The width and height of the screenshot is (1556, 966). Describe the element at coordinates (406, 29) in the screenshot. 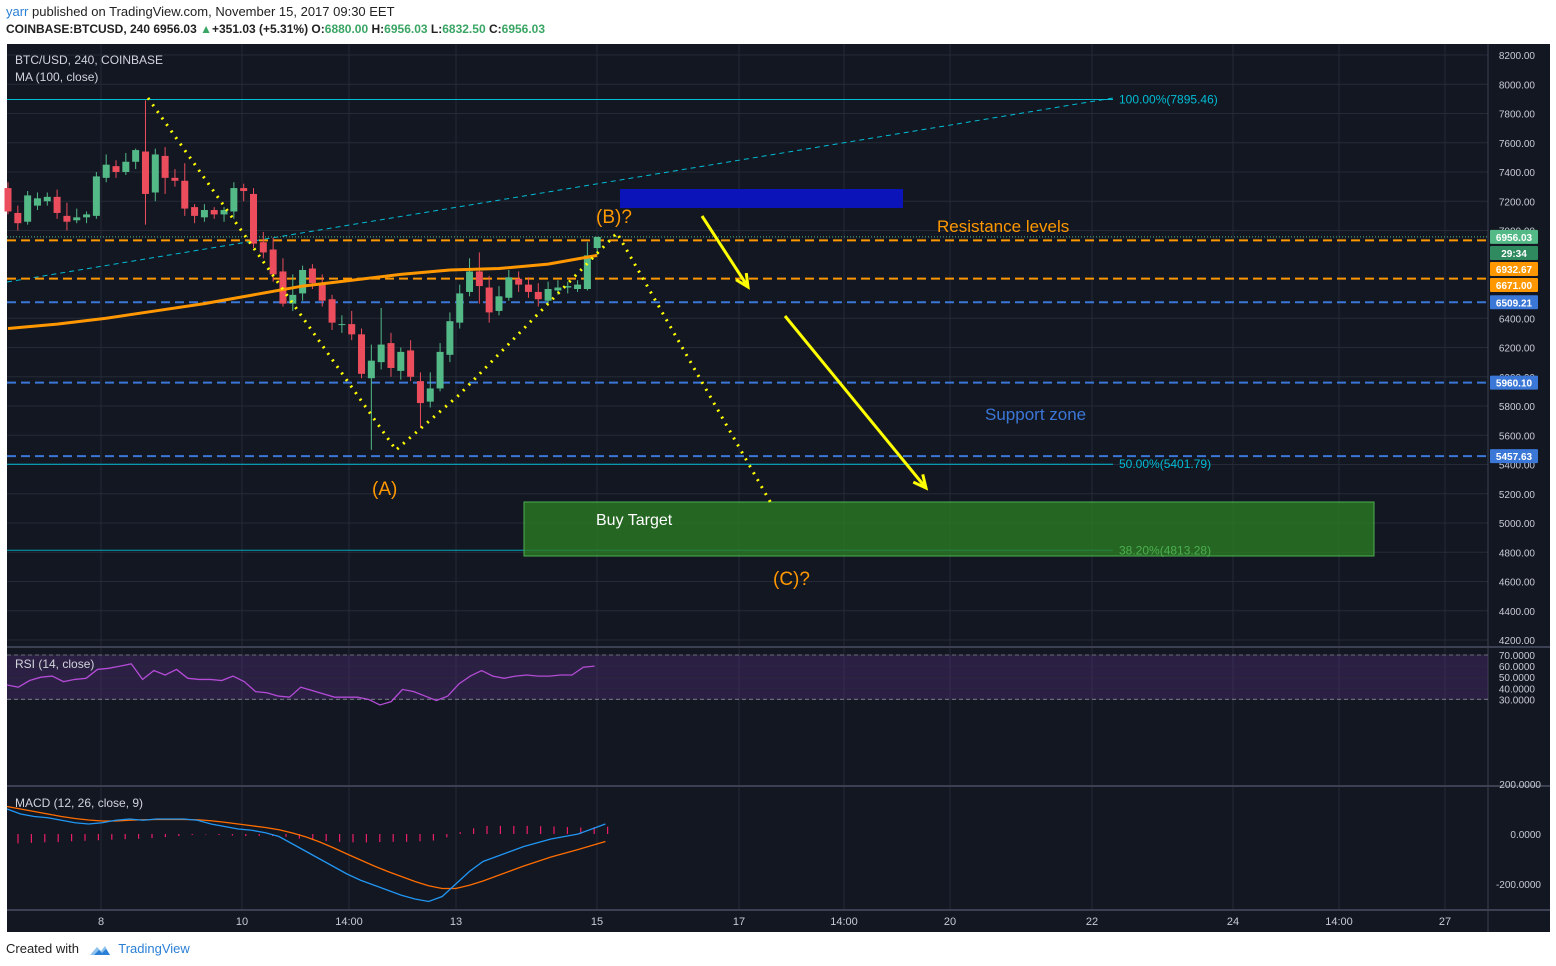

I see `high-value: 6956.03` at that location.